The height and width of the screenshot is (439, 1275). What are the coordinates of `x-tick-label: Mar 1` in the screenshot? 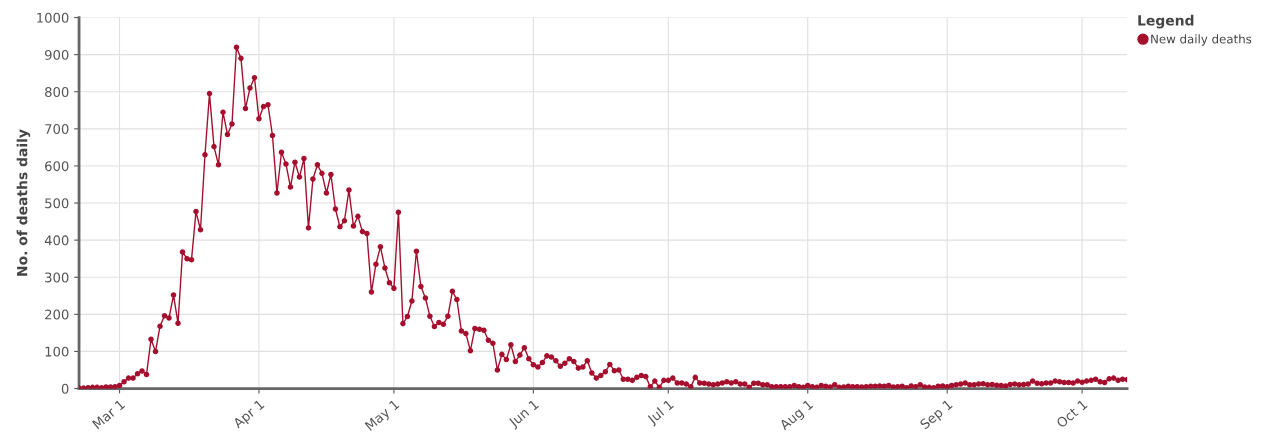 It's located at (109, 414).